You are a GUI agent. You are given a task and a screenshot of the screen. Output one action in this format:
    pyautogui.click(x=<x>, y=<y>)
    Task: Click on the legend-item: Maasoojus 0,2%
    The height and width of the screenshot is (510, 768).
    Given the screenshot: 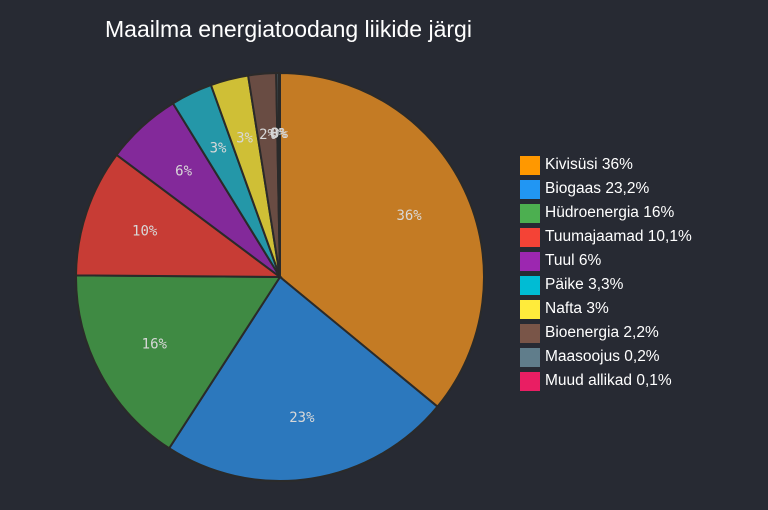 What is the action you would take?
    pyautogui.click(x=606, y=357)
    